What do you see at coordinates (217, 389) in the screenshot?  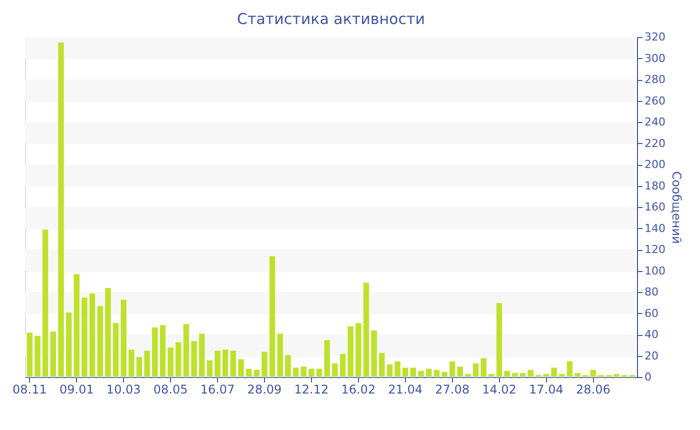 I see `x-tick-label: 16.07` at bounding box center [217, 389].